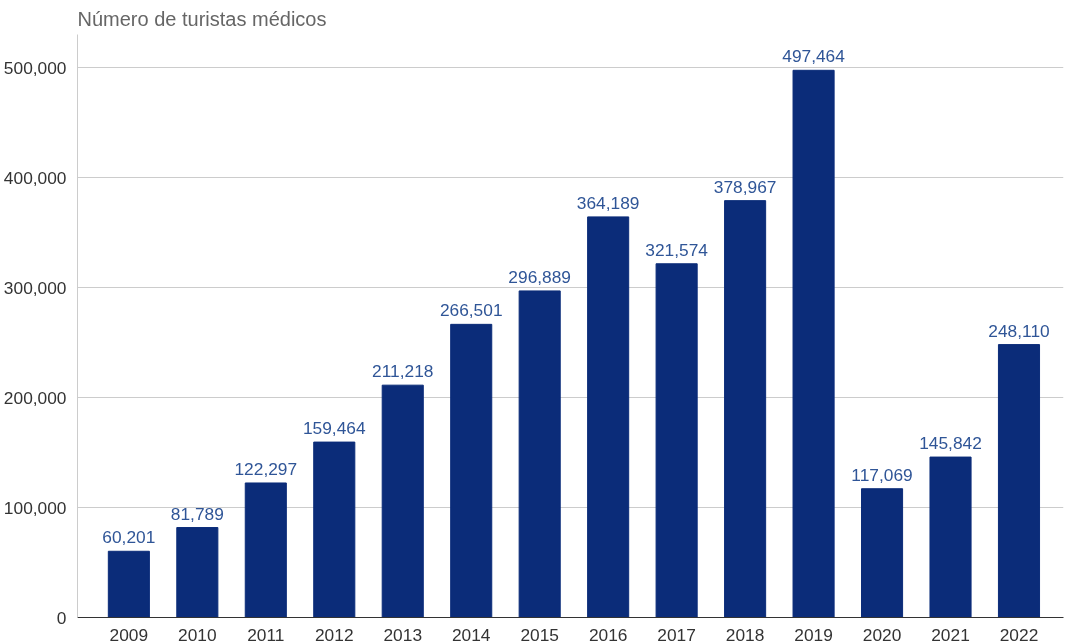  I want to click on y-tick-label: 300,000, so click(35, 287).